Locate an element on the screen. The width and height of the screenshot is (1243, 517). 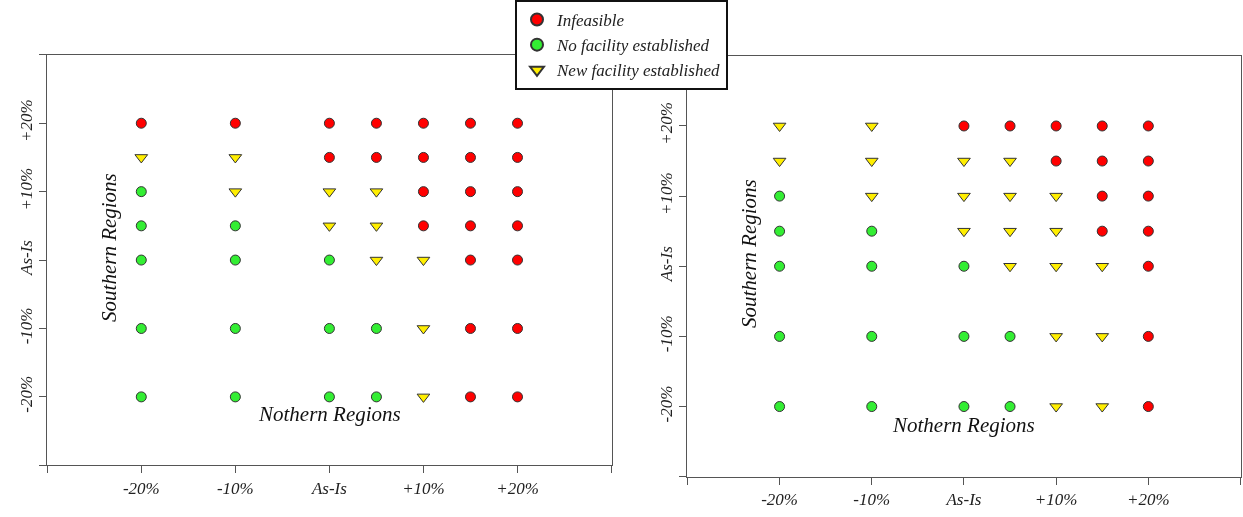
legend-label: Infeasible is located at coordinates (590, 21).